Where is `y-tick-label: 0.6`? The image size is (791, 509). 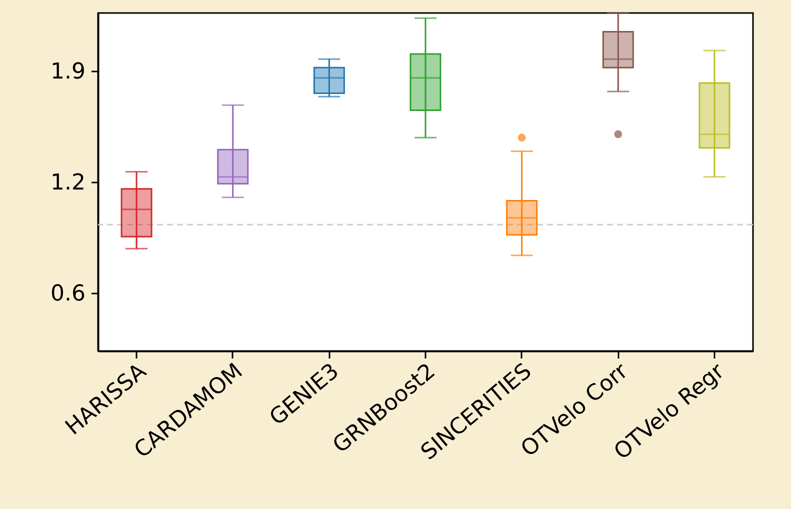
y-tick-label: 0.6 is located at coordinates (68, 293).